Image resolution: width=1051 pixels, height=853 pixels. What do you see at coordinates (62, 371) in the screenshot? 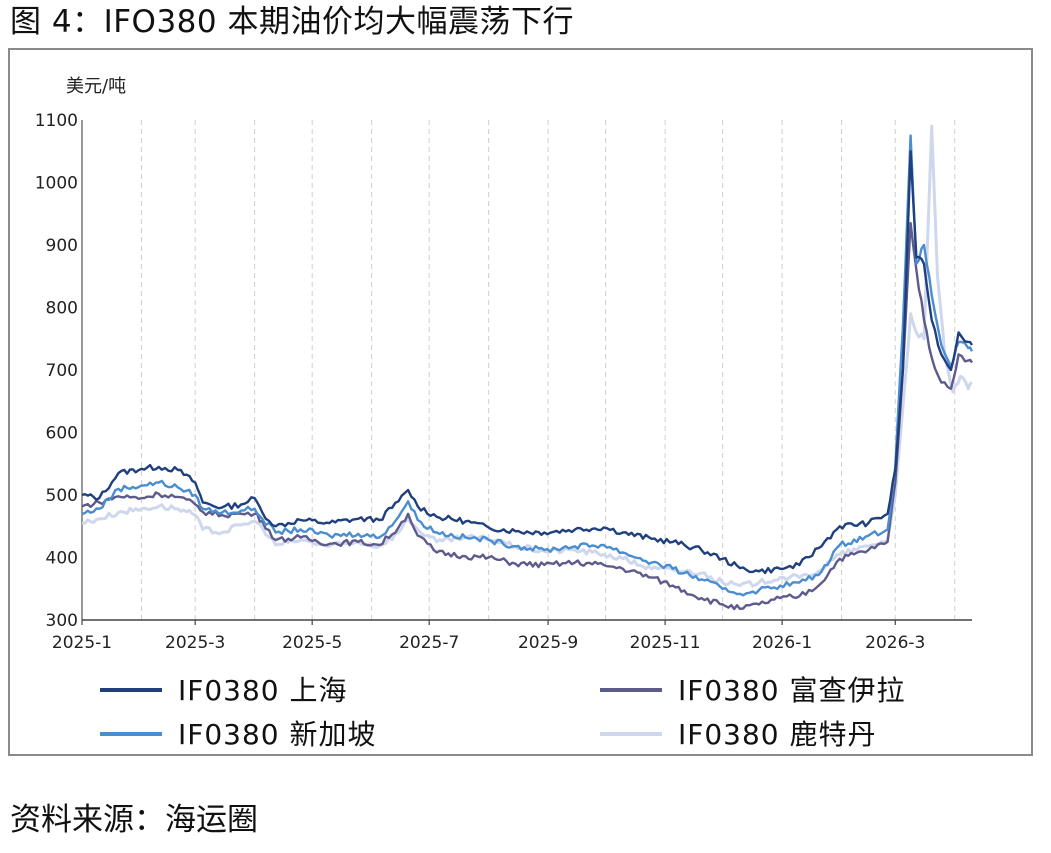
I see `y-tick-label: 700` at bounding box center [62, 371].